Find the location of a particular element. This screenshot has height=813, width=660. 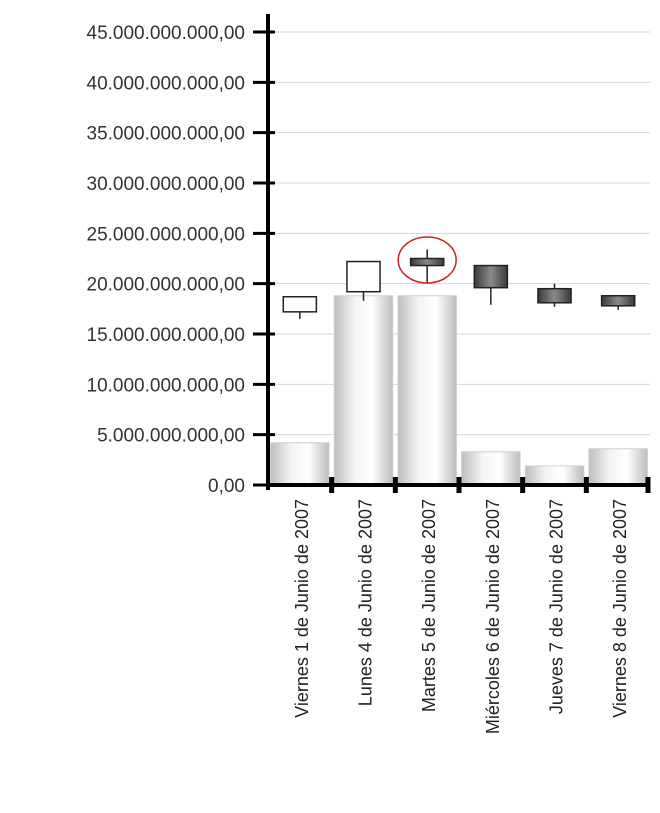

volume-bars is located at coordinates (459, 390).